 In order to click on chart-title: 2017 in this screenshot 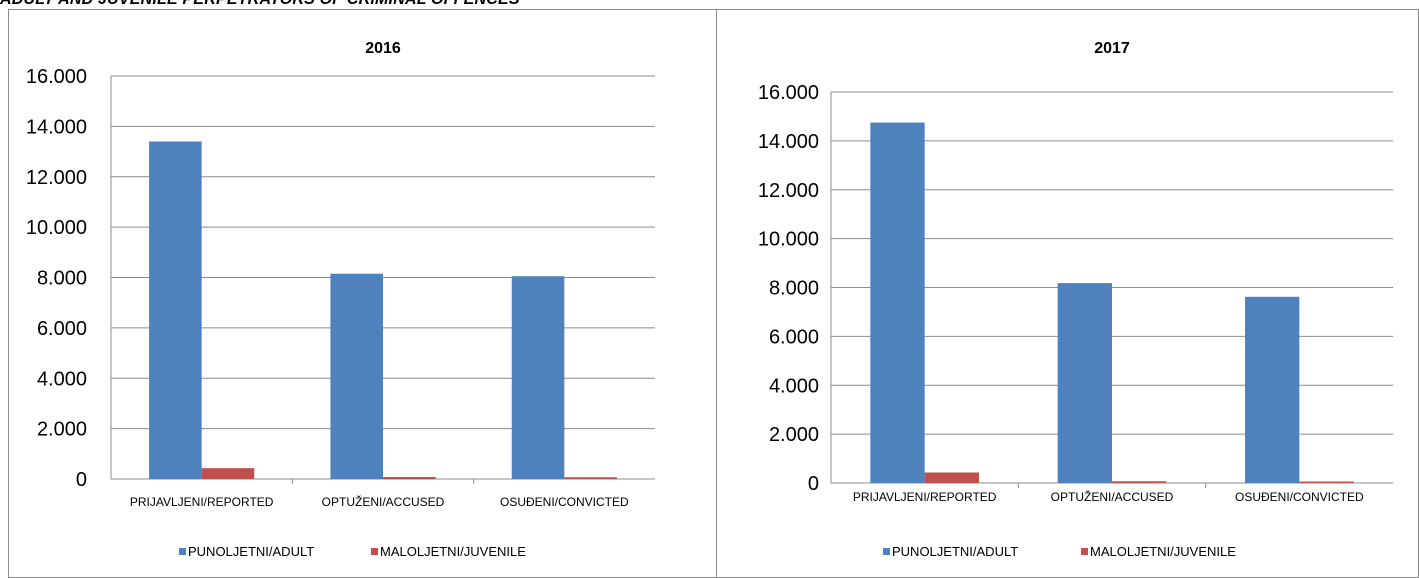, I will do `click(1112, 48)`.